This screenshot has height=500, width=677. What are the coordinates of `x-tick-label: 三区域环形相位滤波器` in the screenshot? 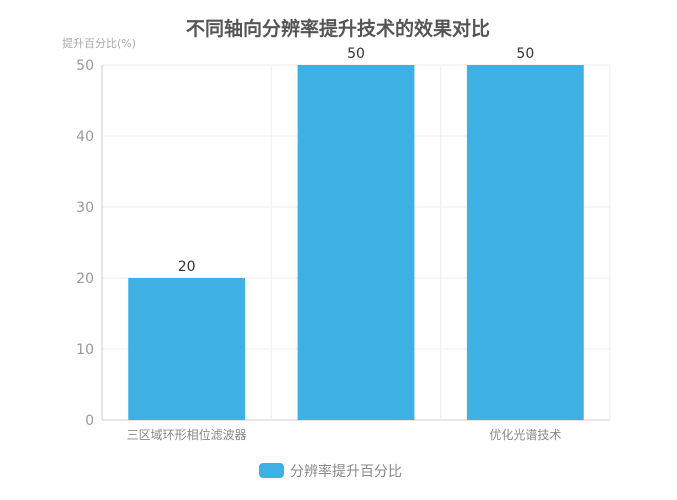 It's located at (187, 434).